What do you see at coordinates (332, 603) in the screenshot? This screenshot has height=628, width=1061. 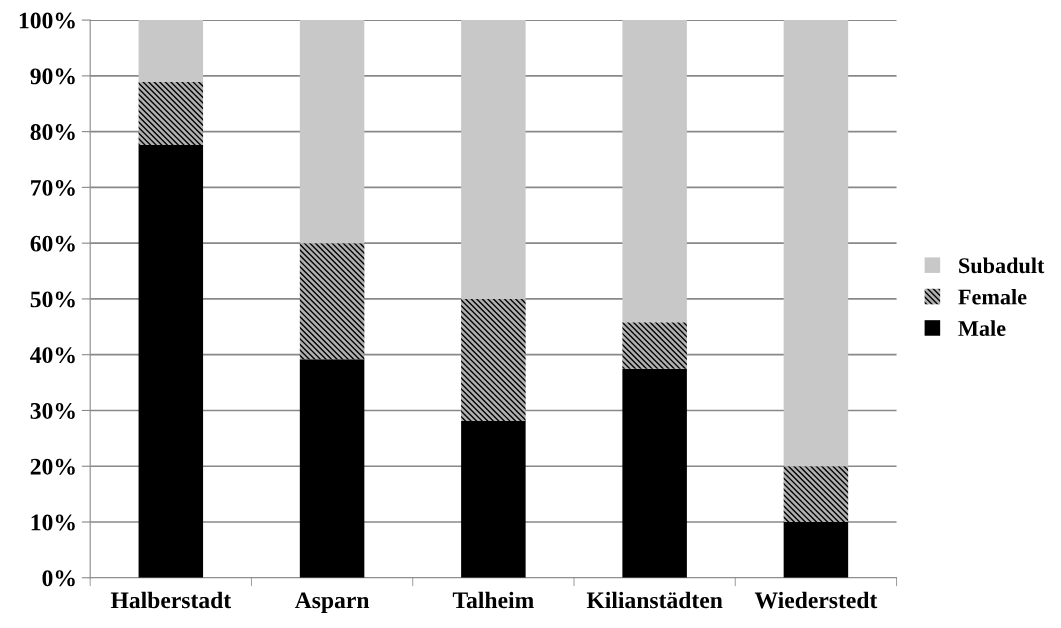 I see `x-tick-label: Asparn` at bounding box center [332, 603].